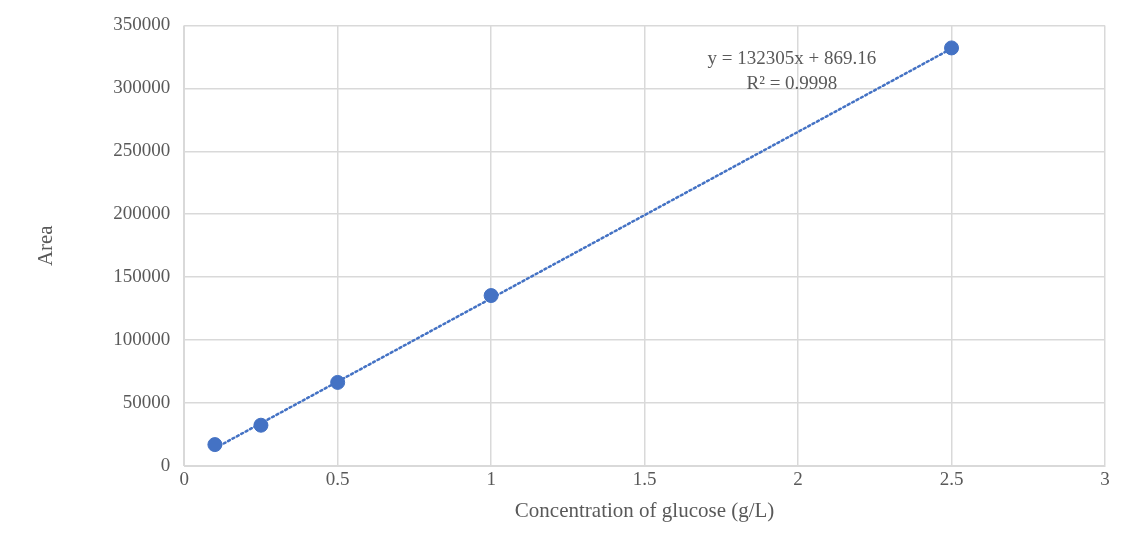  Describe the element at coordinates (146, 402) in the screenshot. I see `y-tick-label: 50000` at that location.